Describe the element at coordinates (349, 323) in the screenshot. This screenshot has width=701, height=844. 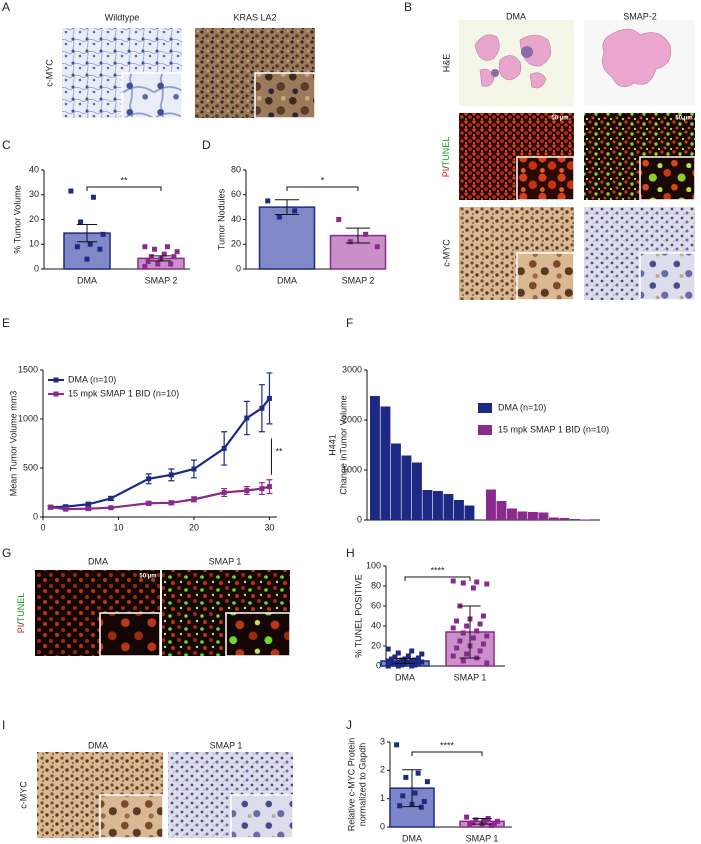
I see `panel-letter: F` at that location.